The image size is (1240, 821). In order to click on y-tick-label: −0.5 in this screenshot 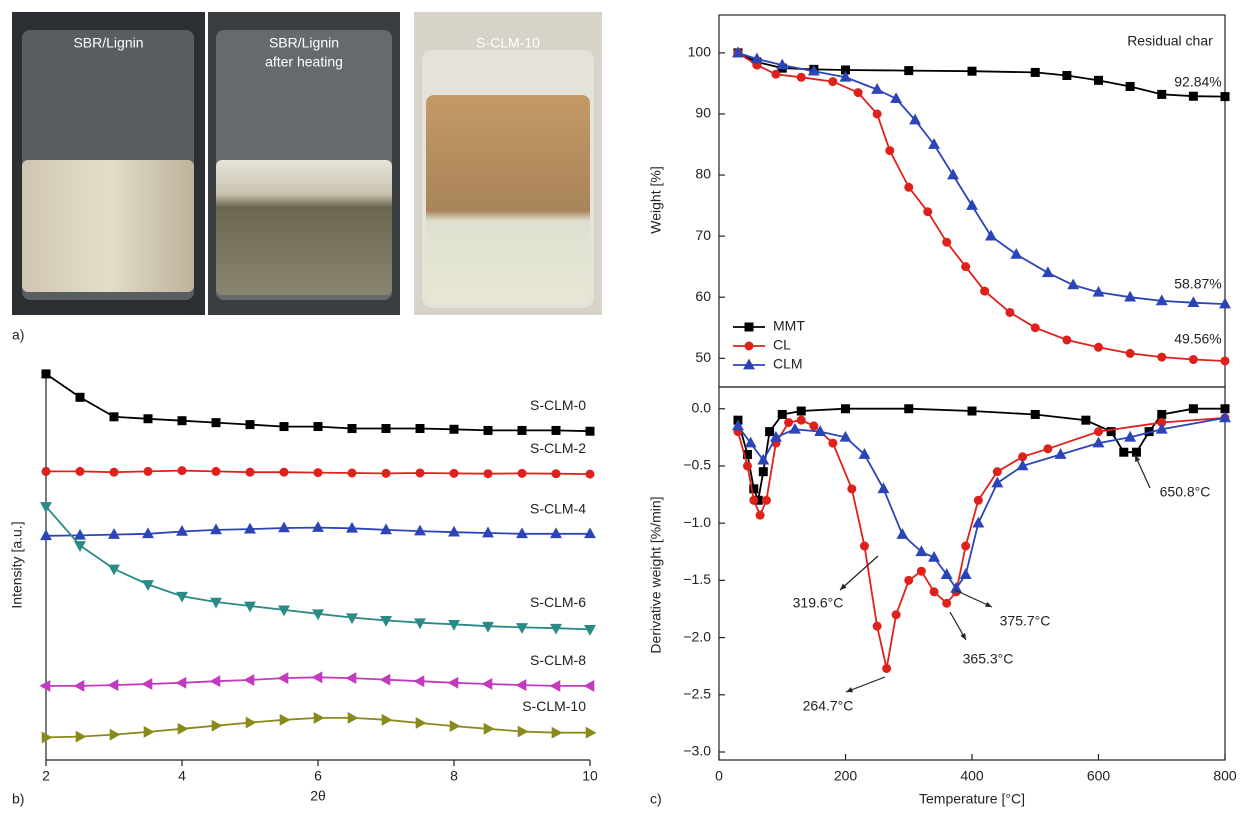, I will do `click(697, 465)`.